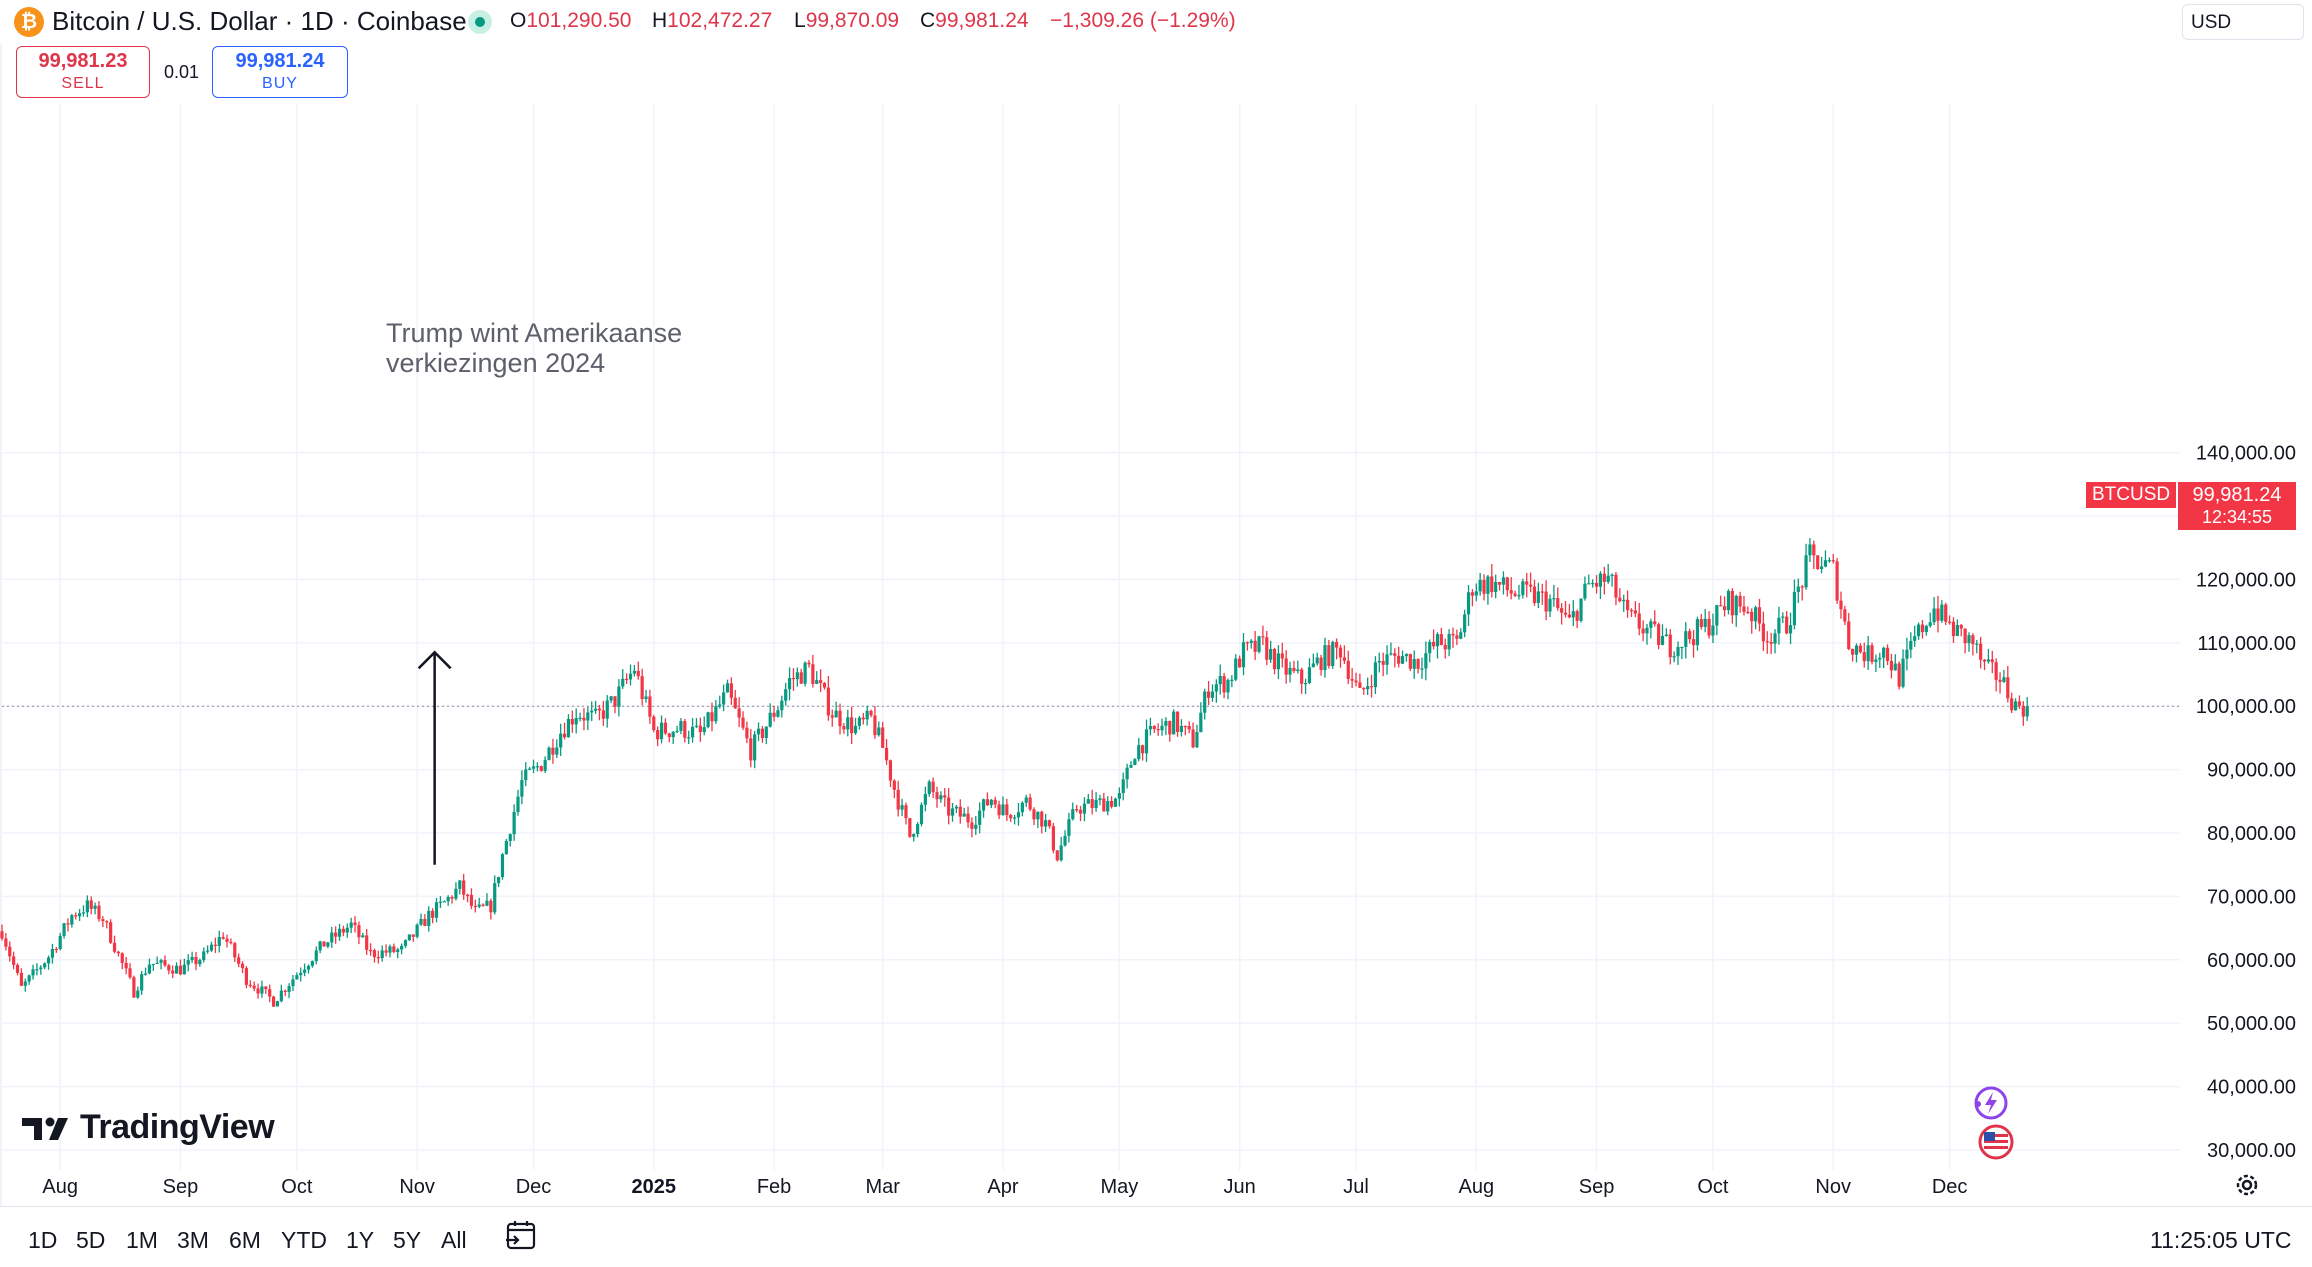 This screenshot has height=1267, width=2312. Describe the element at coordinates (2247, 1185) in the screenshot. I see `settings-gear-icon` at that location.